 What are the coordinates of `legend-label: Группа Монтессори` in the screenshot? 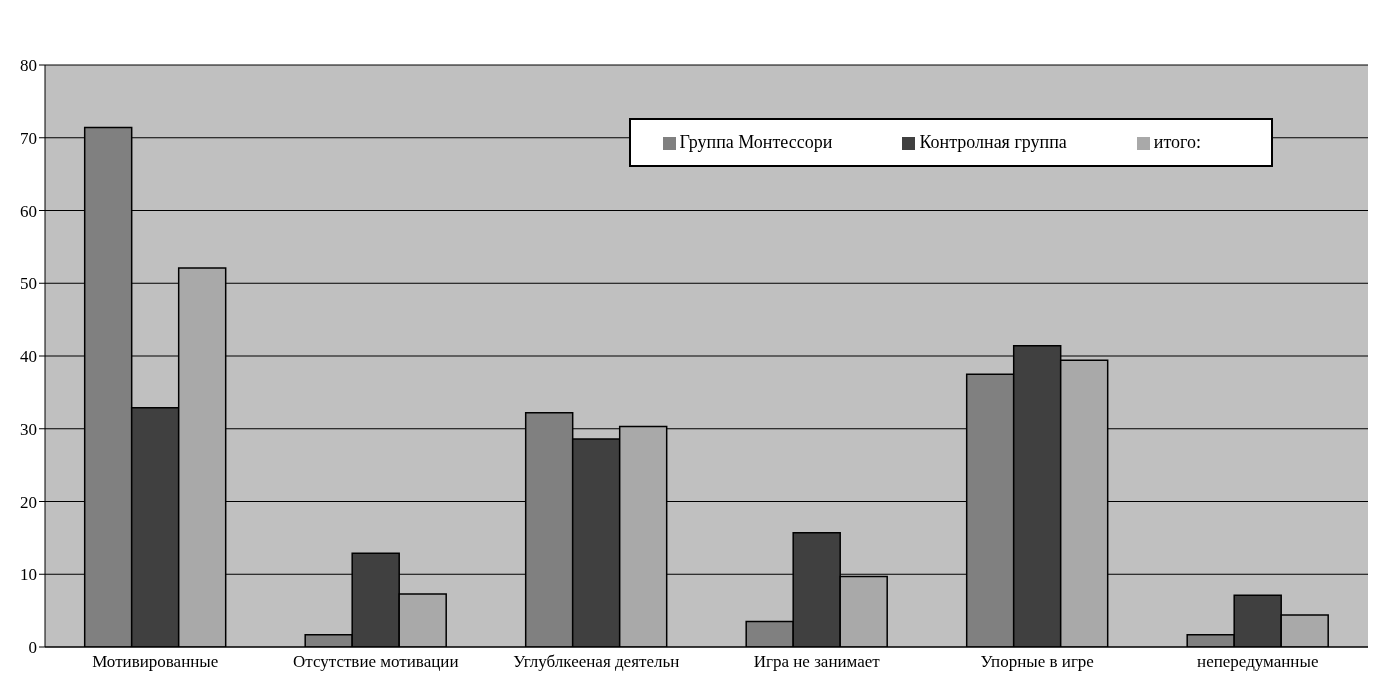 It's located at (756, 142).